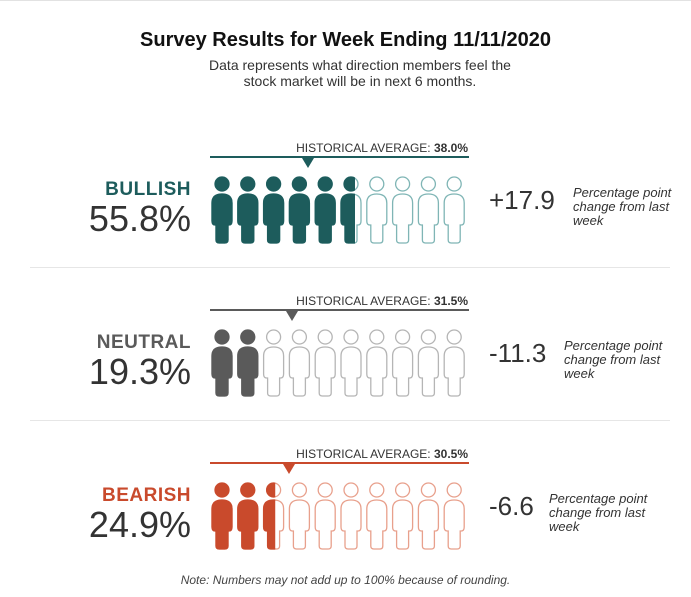  I want to click on sentiment-percentage: 19.3%, so click(139, 371).